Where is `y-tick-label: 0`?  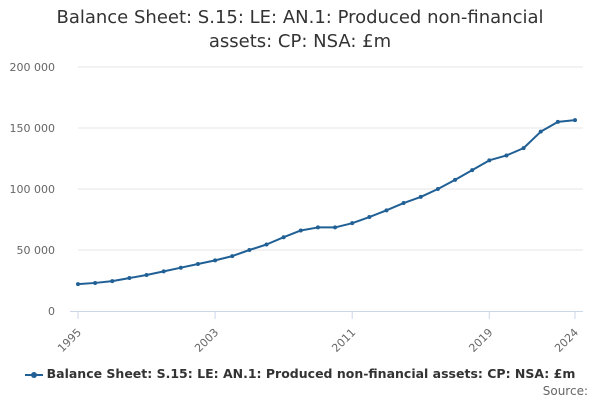 y-tick-label: 0 is located at coordinates (51, 311).